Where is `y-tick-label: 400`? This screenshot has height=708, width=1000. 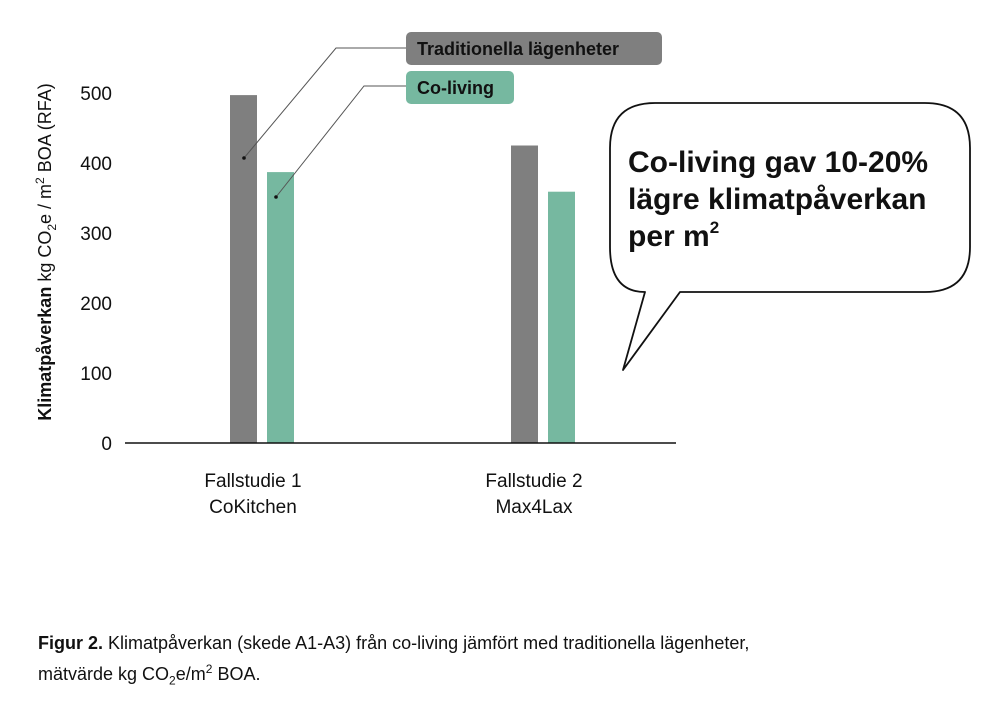 y-tick-label: 400 is located at coordinates (96, 164).